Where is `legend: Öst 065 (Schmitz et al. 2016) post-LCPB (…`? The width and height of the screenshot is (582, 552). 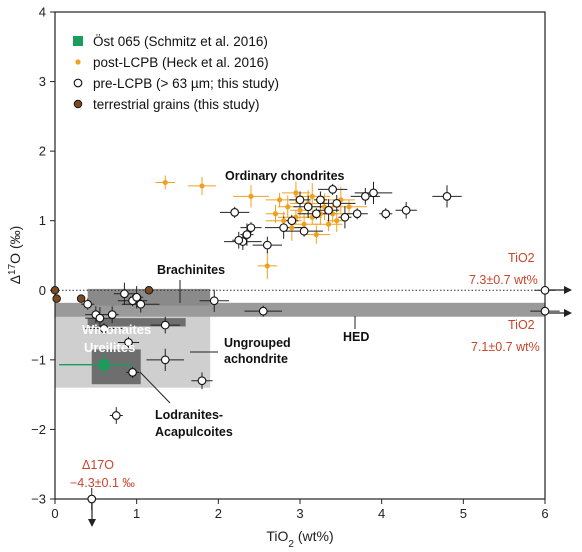 legend: Öst 065 (Schmitz et al. 2016) post-LCPB (… is located at coordinates (176, 73).